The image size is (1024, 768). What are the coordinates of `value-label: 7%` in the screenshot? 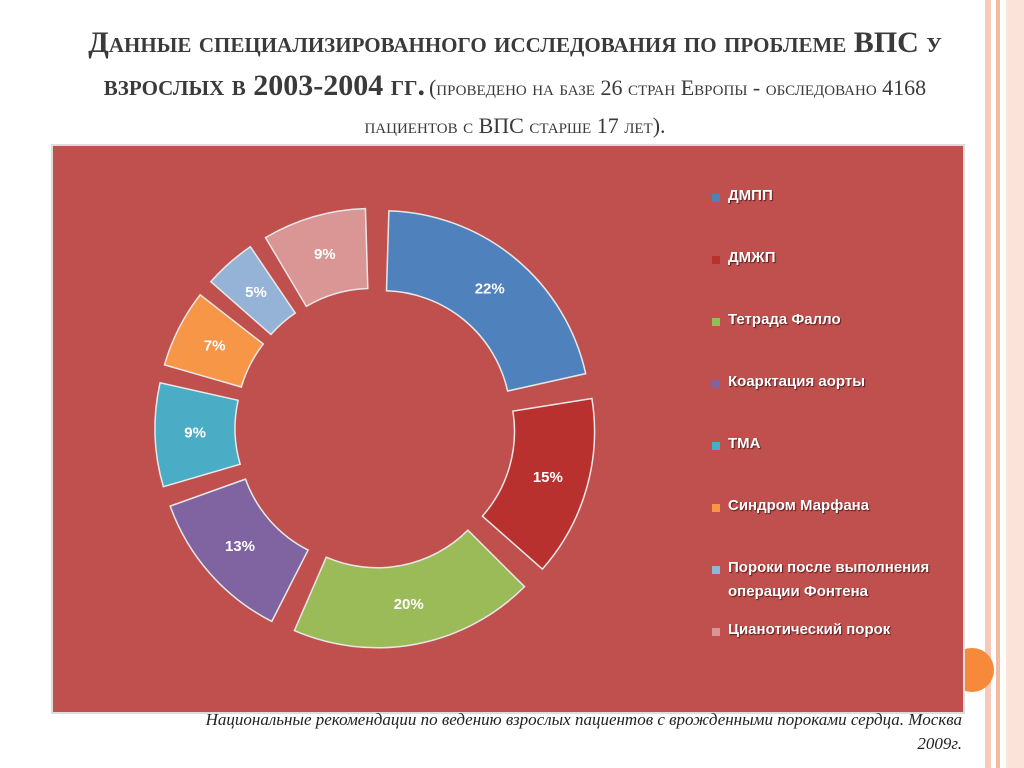 It's located at (215, 345).